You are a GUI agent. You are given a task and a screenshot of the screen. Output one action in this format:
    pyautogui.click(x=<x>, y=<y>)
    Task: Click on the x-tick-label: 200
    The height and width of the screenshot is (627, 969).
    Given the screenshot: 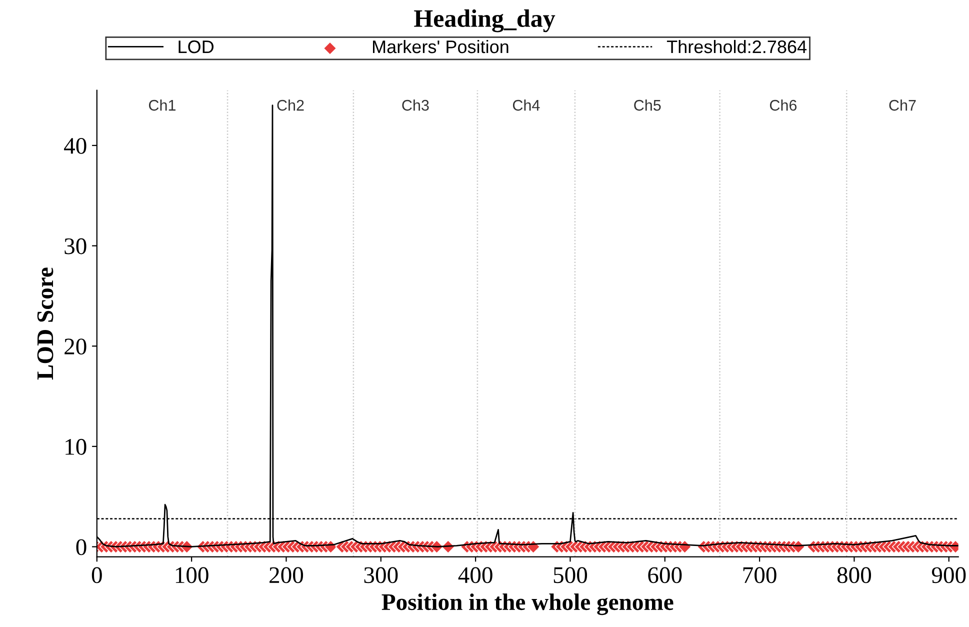 What is the action you would take?
    pyautogui.click(x=287, y=575)
    